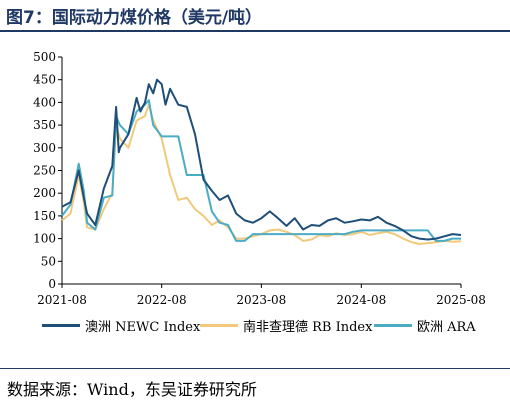 Image resolution: width=510 pixels, height=403 pixels. Describe the element at coordinates (261, 300) in the screenshot. I see `x-tick-label: 2023-08` at that location.